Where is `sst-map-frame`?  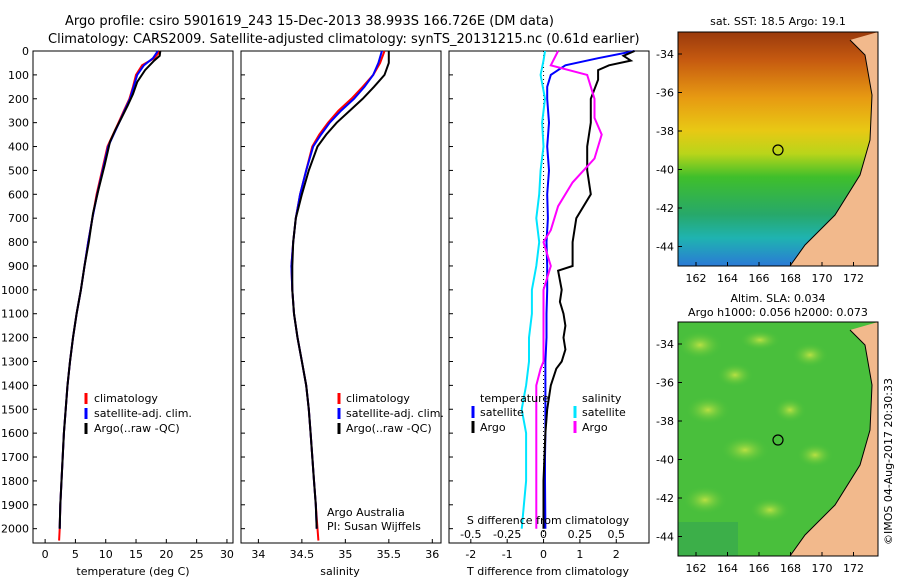
sst-map-frame is located at coordinates (778, 149).